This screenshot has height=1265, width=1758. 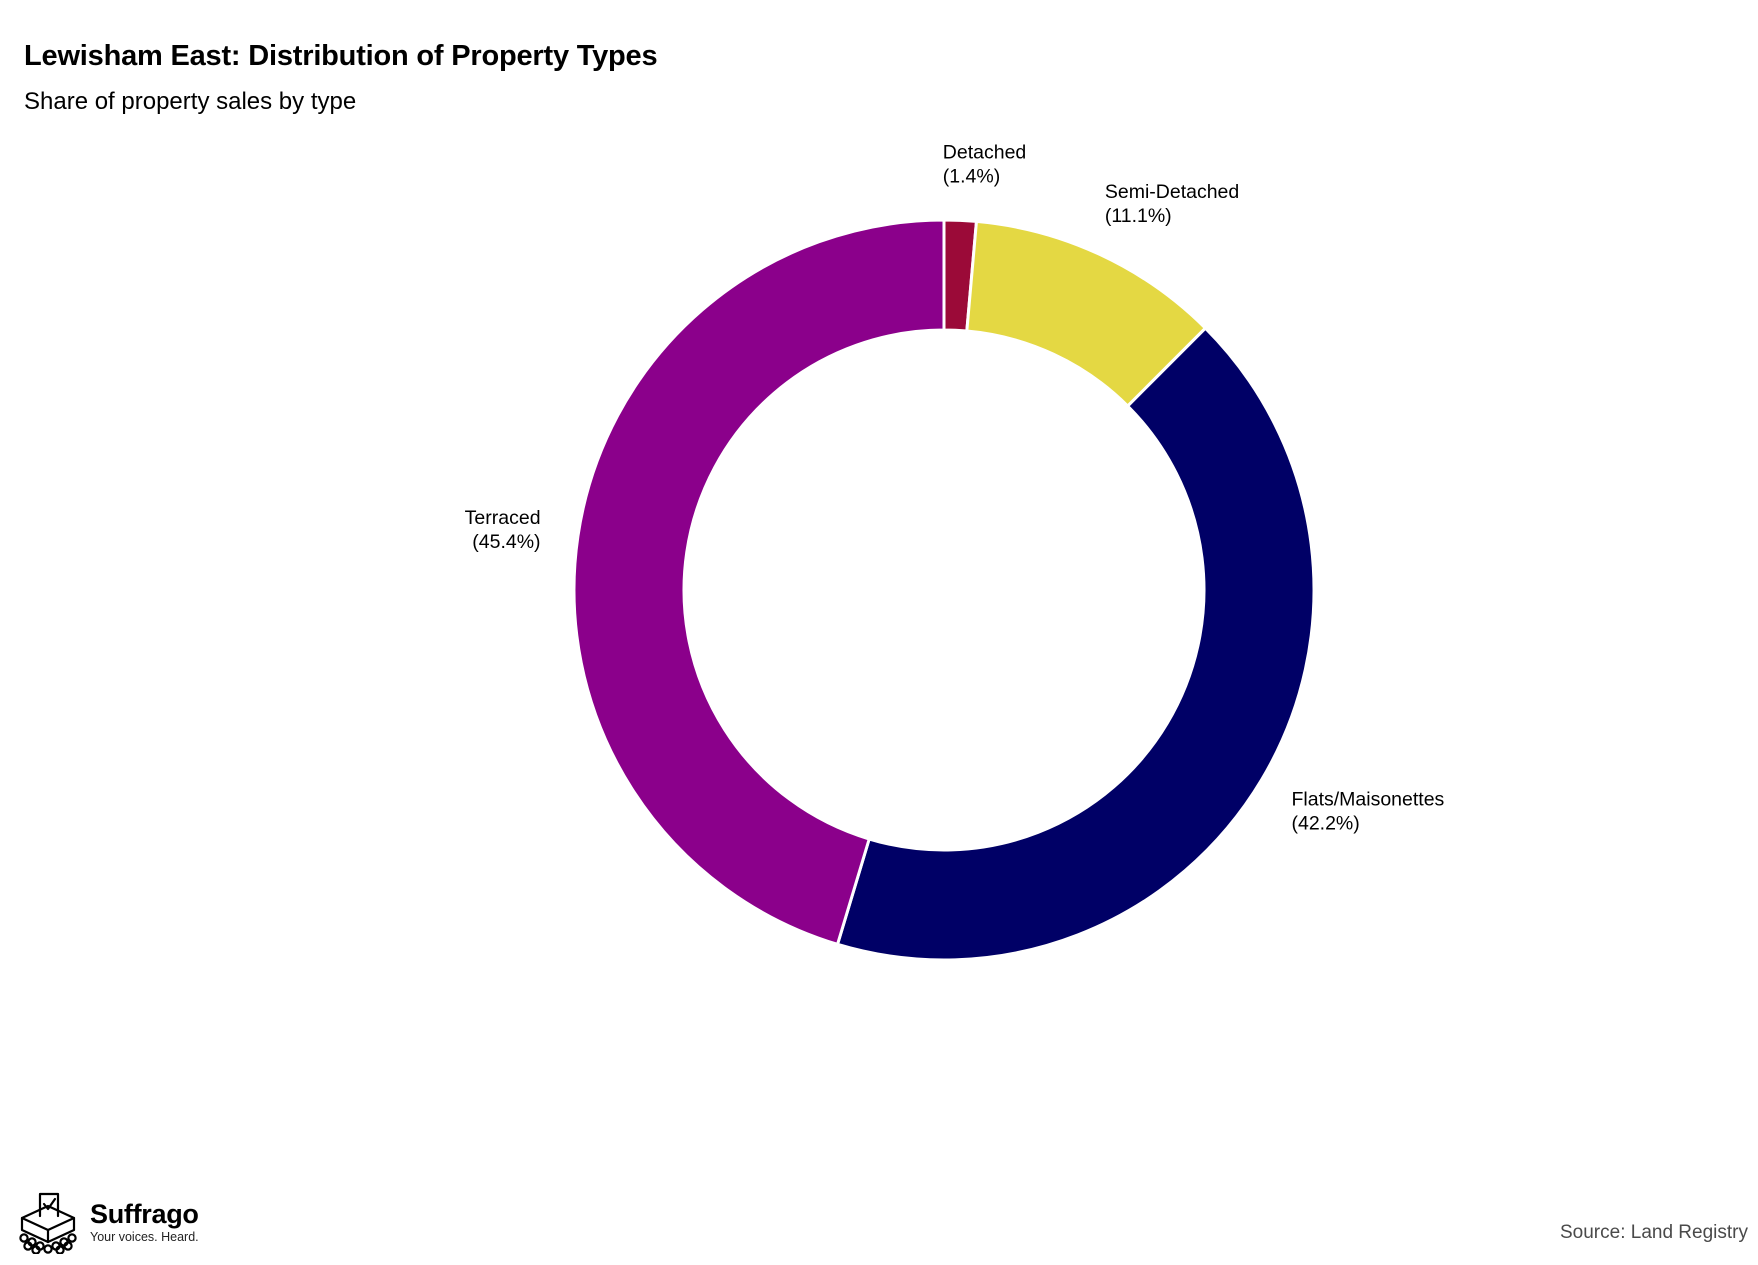 What do you see at coordinates (1138, 216) in the screenshot?
I see `slice-value-semi-detached: (11.1%)` at bounding box center [1138, 216].